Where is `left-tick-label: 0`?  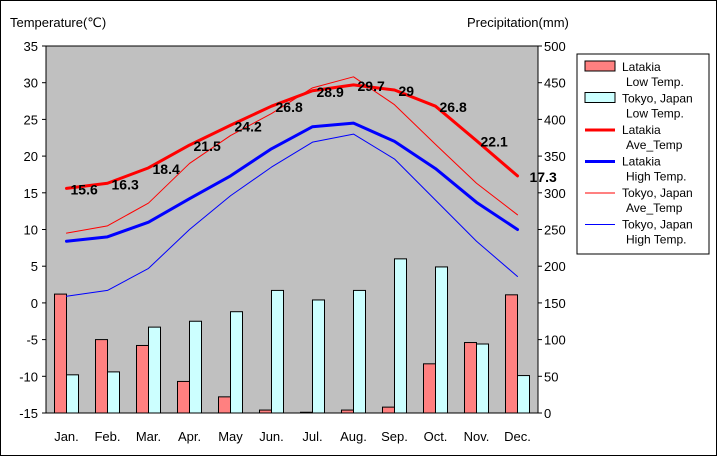 left-tick-label: 0 is located at coordinates (34, 303).